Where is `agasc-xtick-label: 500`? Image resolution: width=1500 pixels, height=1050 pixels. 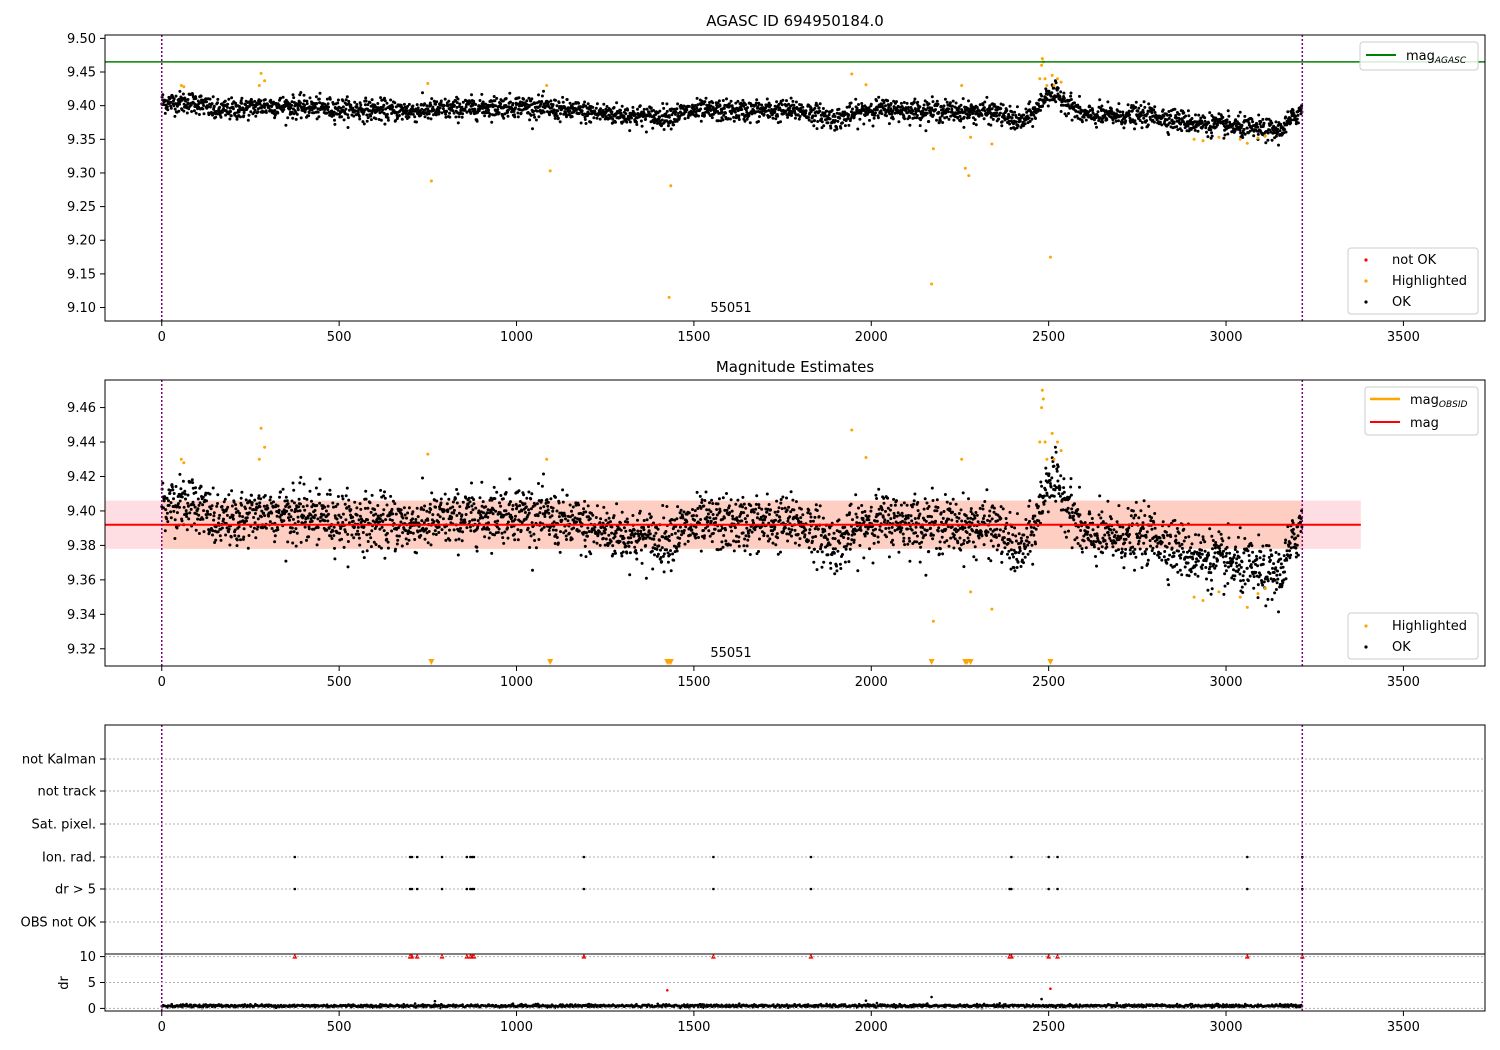
agasc-xtick-label: 500 is located at coordinates (339, 337).